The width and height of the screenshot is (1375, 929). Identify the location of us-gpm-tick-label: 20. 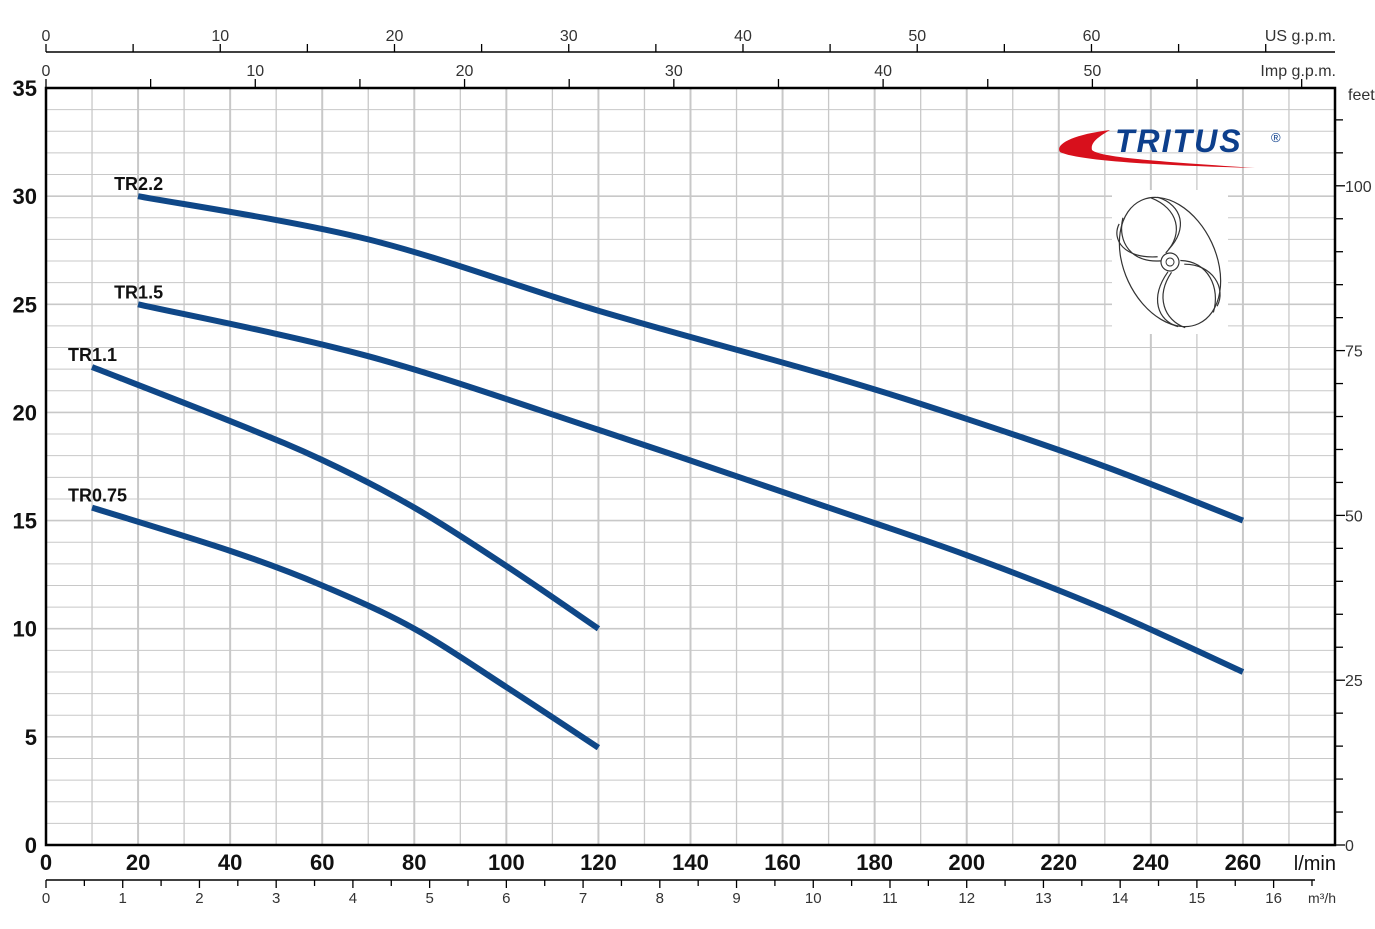
(395, 36).